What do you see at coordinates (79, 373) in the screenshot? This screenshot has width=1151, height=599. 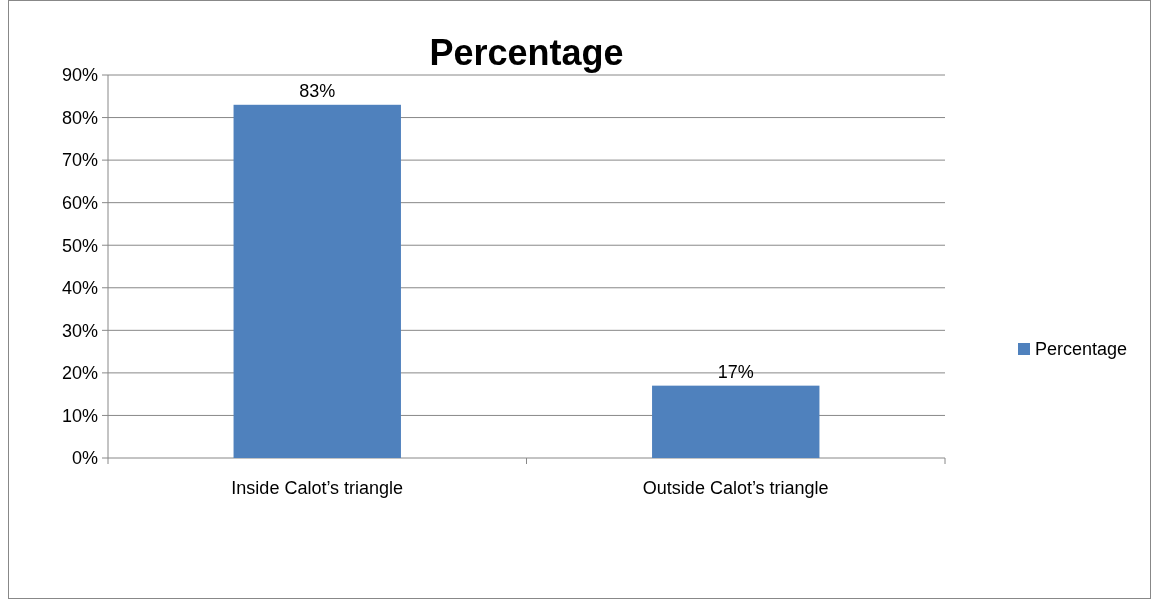 I see `y-tick-label: 20%` at bounding box center [79, 373].